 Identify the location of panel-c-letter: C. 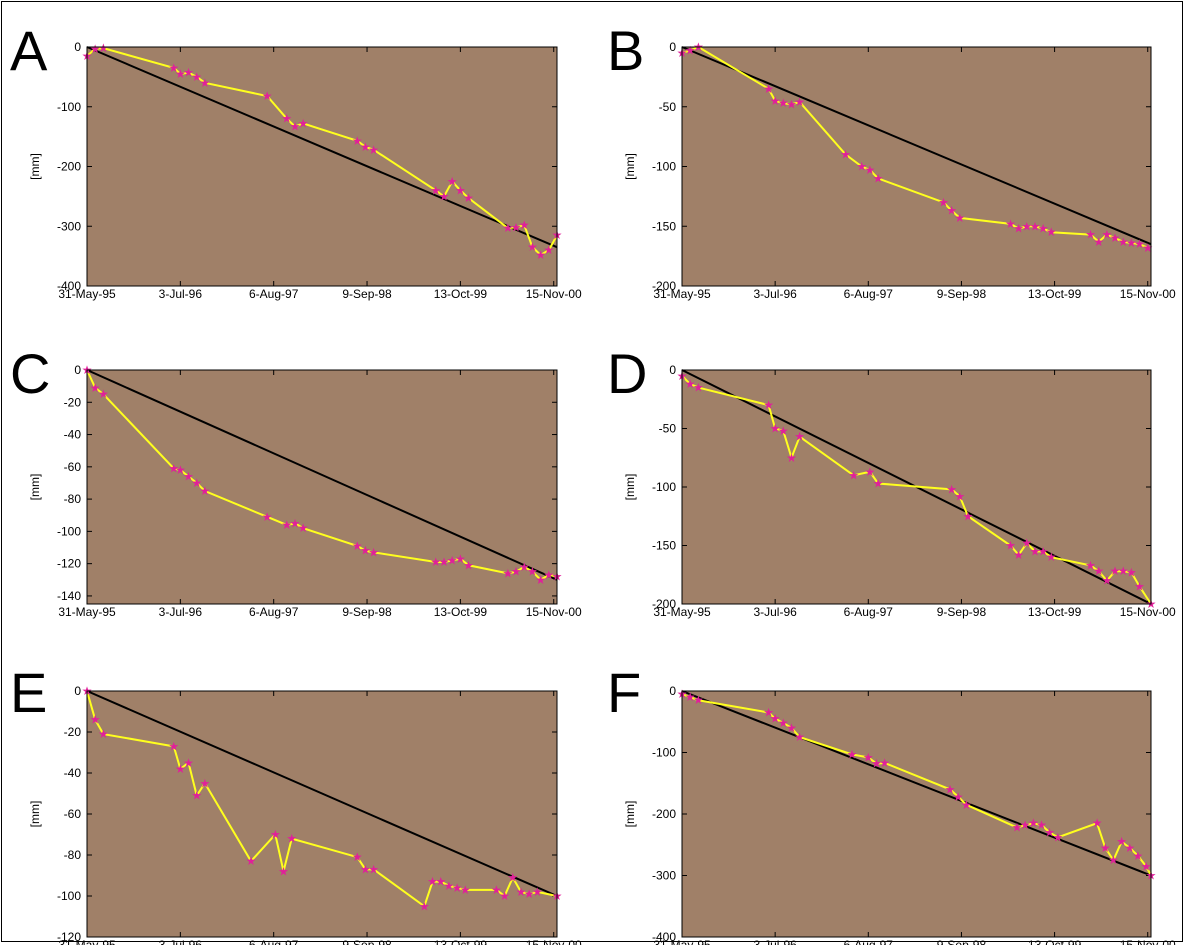
(30, 373).